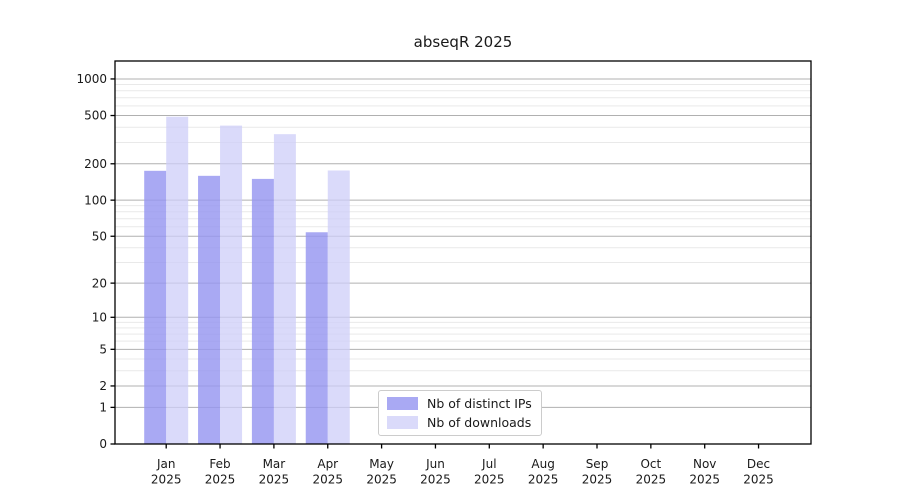  I want to click on y-tick-label: 200, so click(95, 164).